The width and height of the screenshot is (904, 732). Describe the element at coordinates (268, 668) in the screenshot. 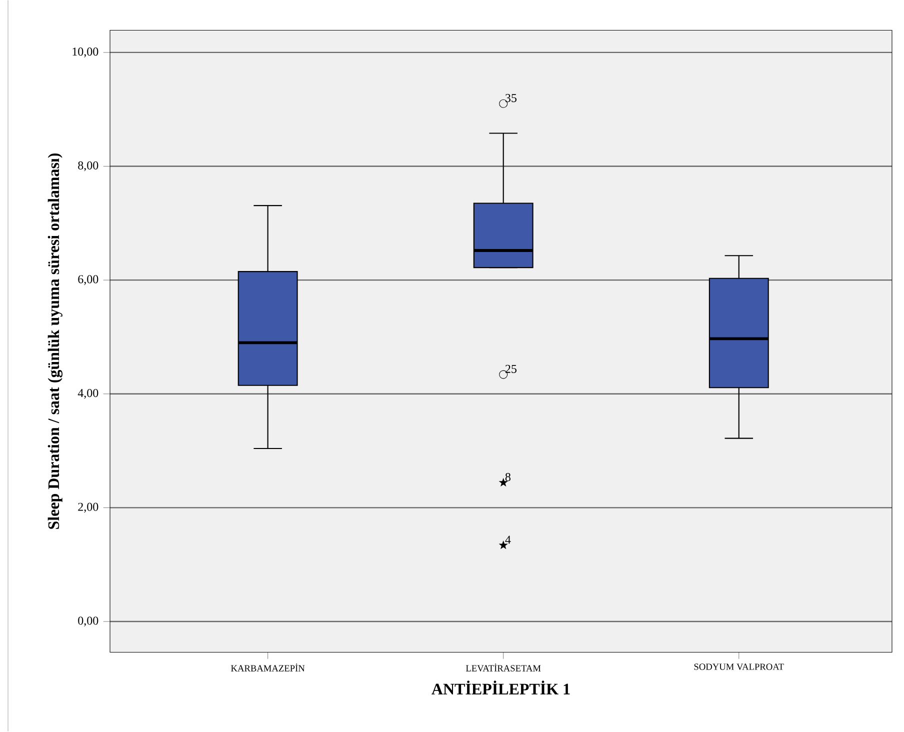

I see `x-tick-label: KARBAMAZEPİN` at that location.